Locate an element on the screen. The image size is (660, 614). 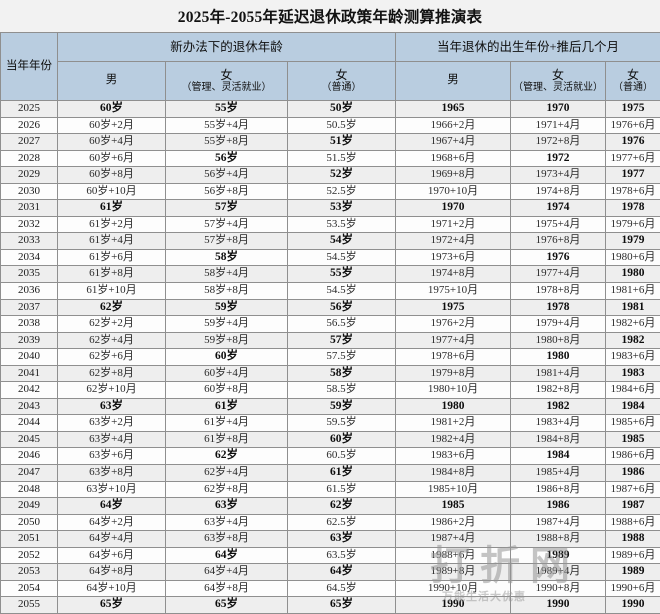
cell-birth-female-normal: 1983+6月 is located at coordinates (633, 357).